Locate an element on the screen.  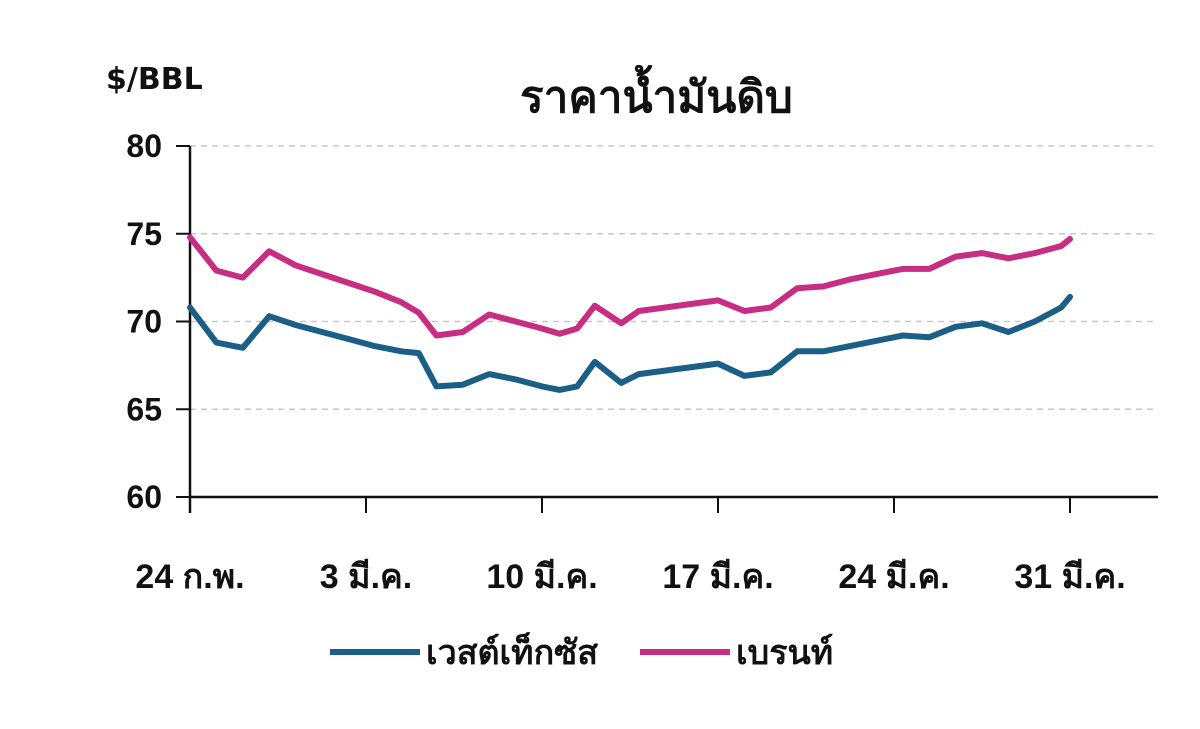
legend-item-wti: เวสต์เท็กซัส is located at coordinates (464, 652).